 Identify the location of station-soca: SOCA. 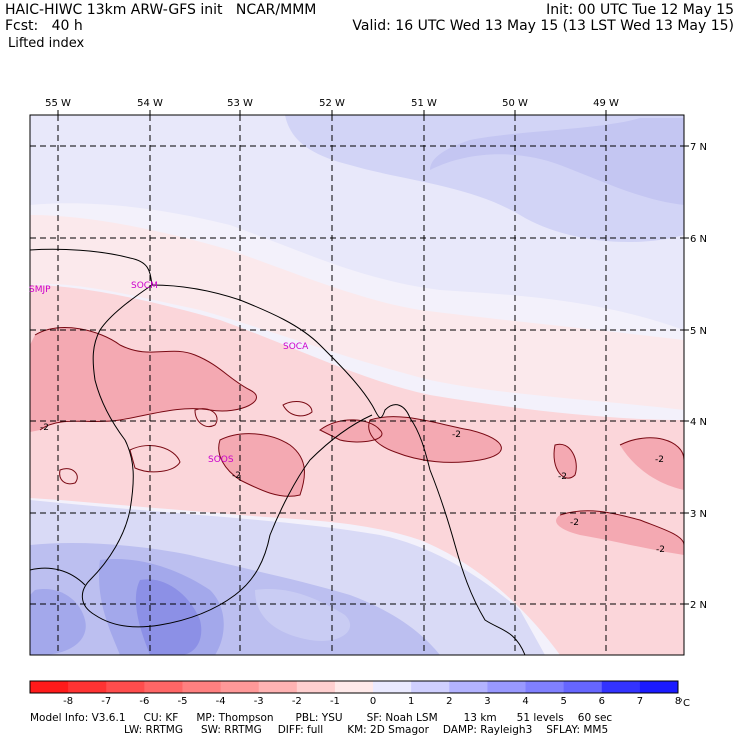
(296, 347).